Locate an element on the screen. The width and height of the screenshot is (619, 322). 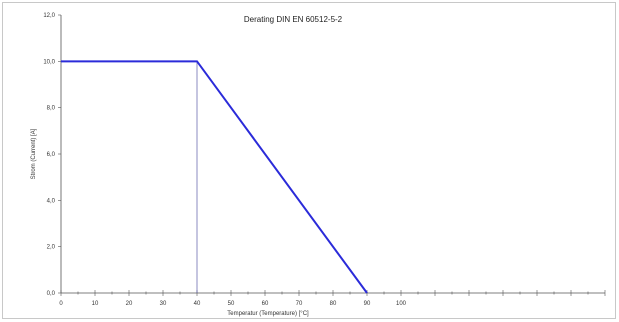
y-ticks: 0,0 2,0 4,0 6,0 8,0 10,0 12,0 is located at coordinates (52, 155).